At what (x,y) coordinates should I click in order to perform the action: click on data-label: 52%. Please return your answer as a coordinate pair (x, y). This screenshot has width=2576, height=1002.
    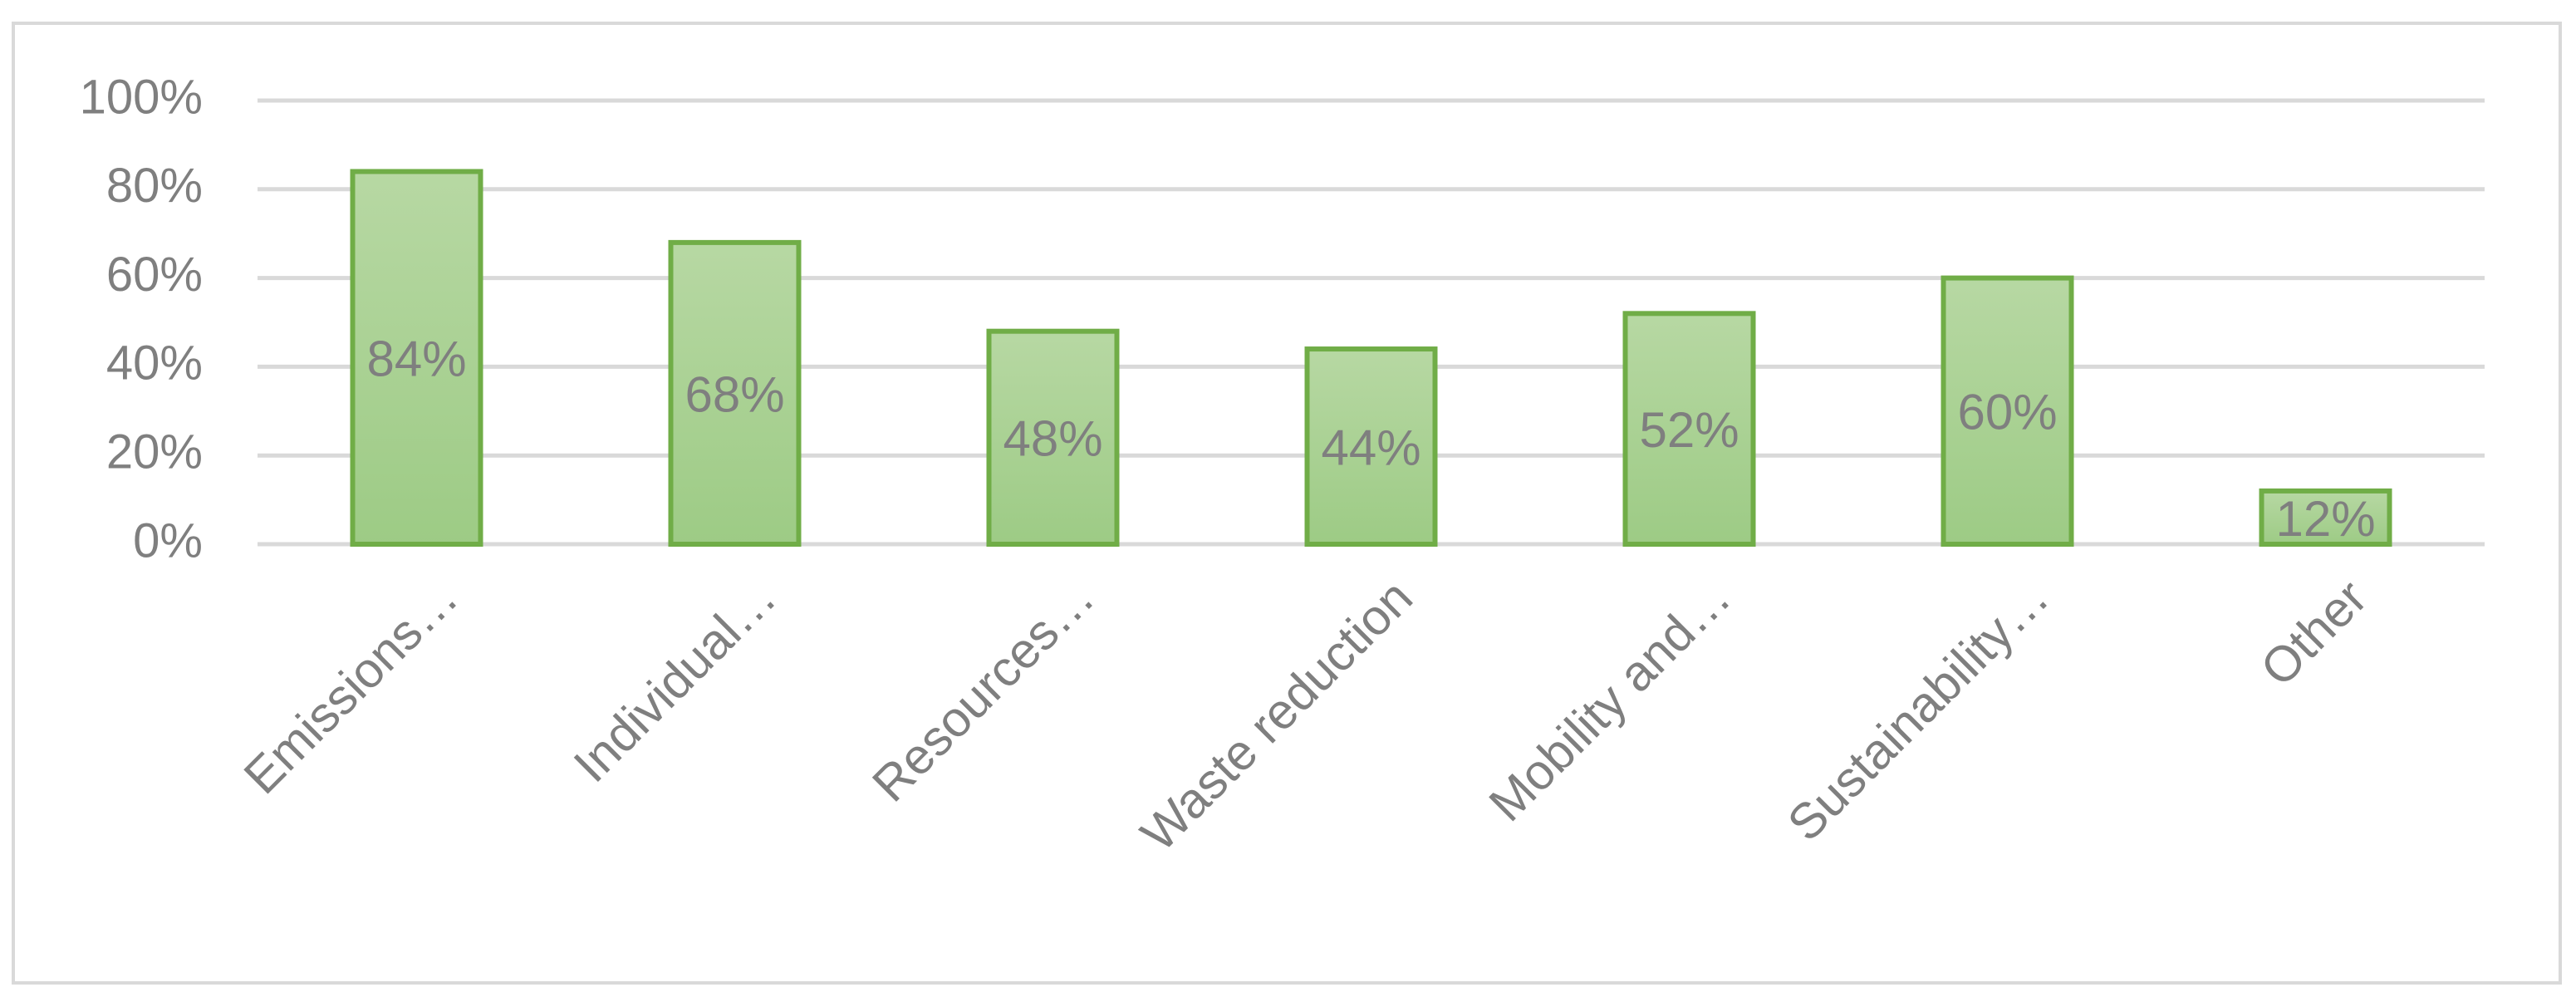
    Looking at the image, I should click on (1689, 430).